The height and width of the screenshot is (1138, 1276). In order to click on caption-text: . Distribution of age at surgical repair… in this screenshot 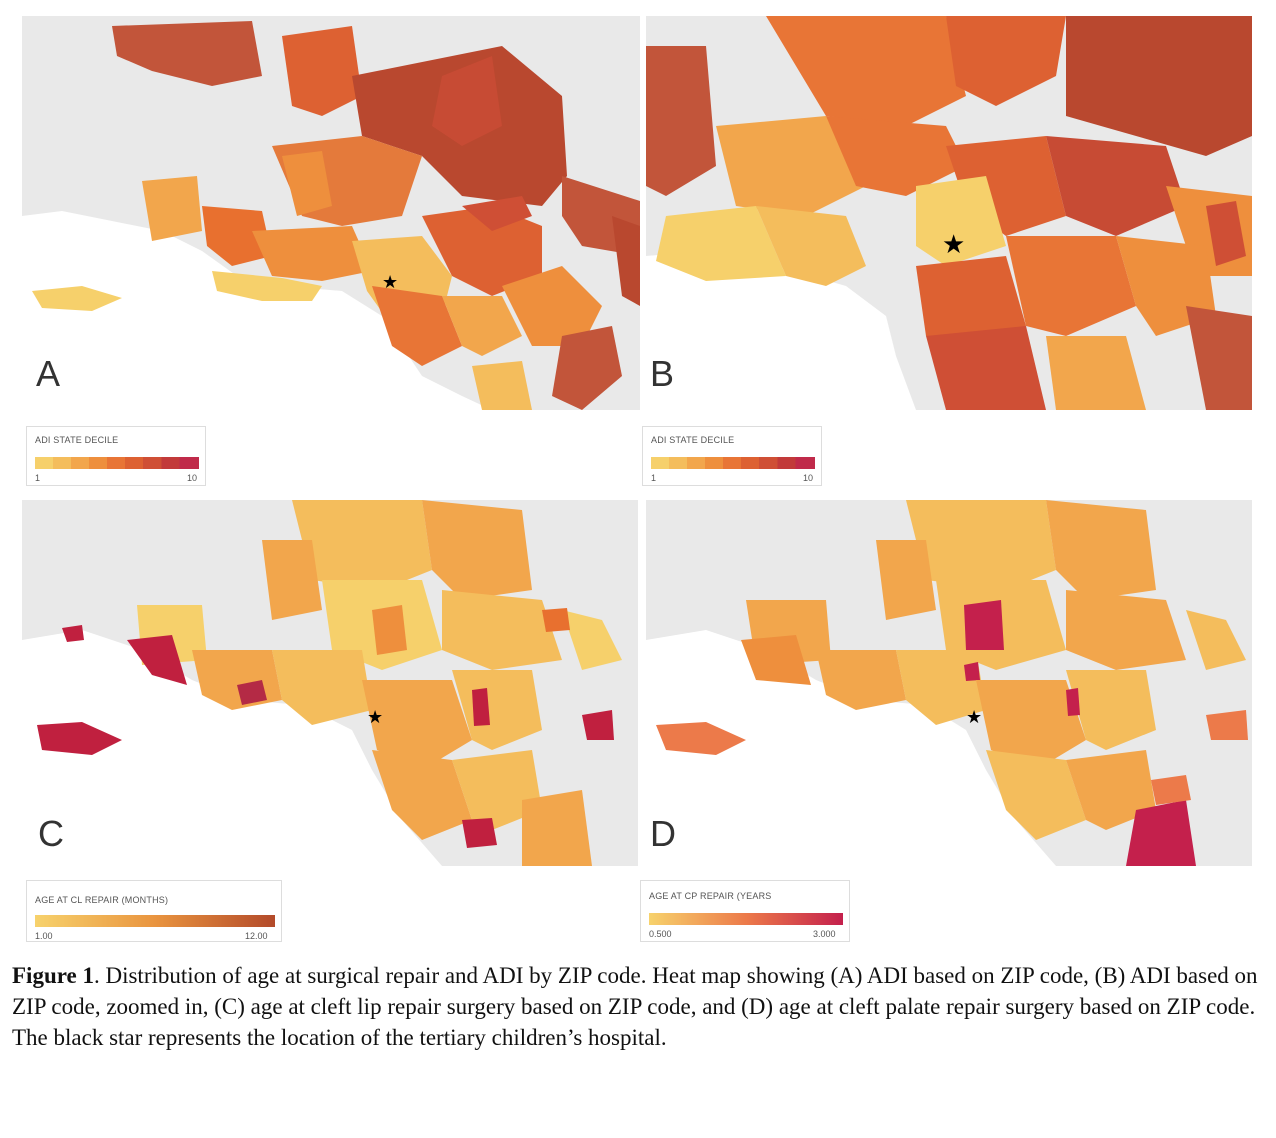, I will do `click(635, 1006)`.